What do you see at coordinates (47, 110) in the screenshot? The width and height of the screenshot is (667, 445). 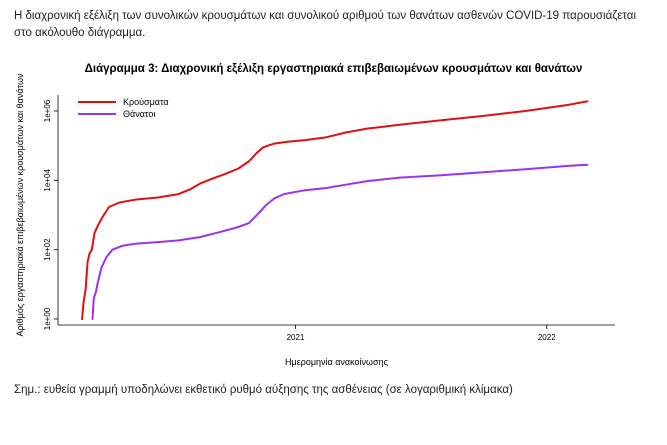 I see `y-tick-label: 1e+06` at bounding box center [47, 110].